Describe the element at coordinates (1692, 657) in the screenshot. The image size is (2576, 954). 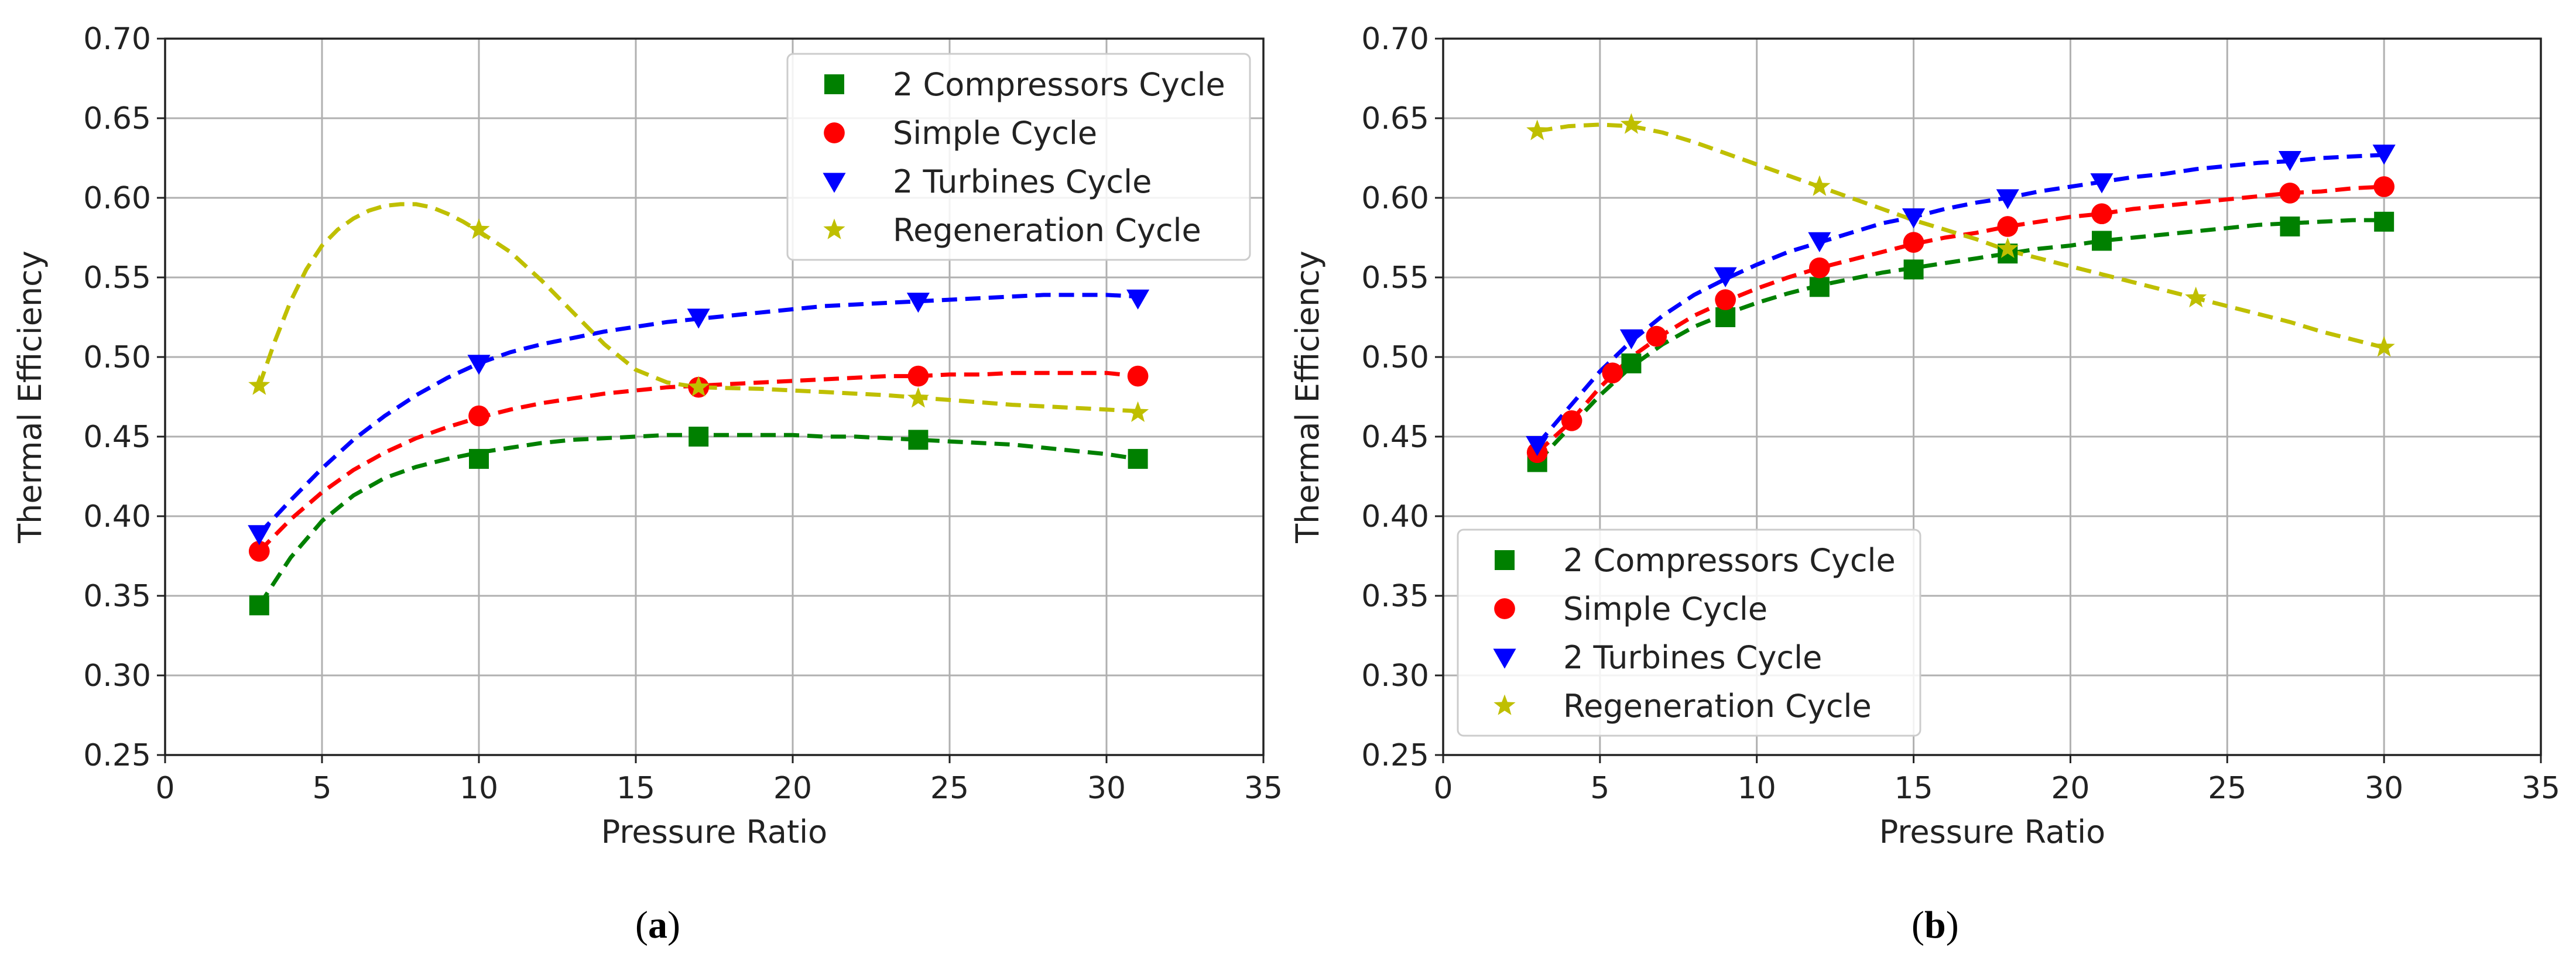
I see `legend-label: 2 Turbines Cycle` at that location.